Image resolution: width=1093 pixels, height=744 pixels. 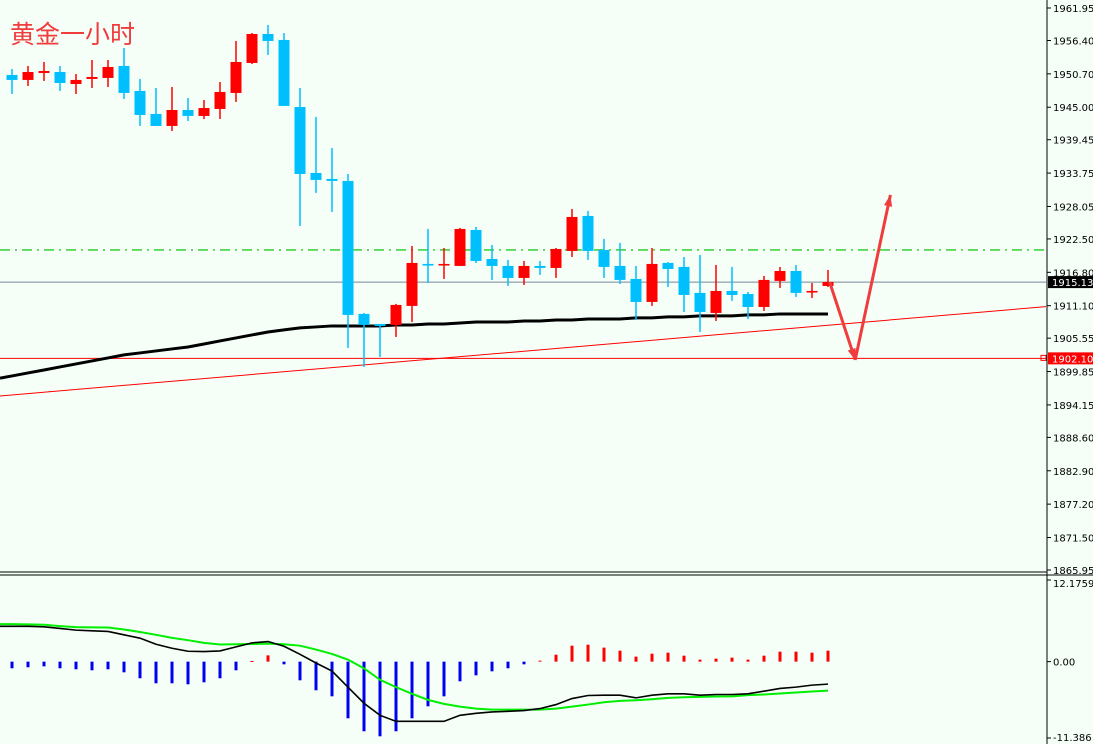 I want to click on price-tick-label: 1871.50, so click(x=1073, y=539).